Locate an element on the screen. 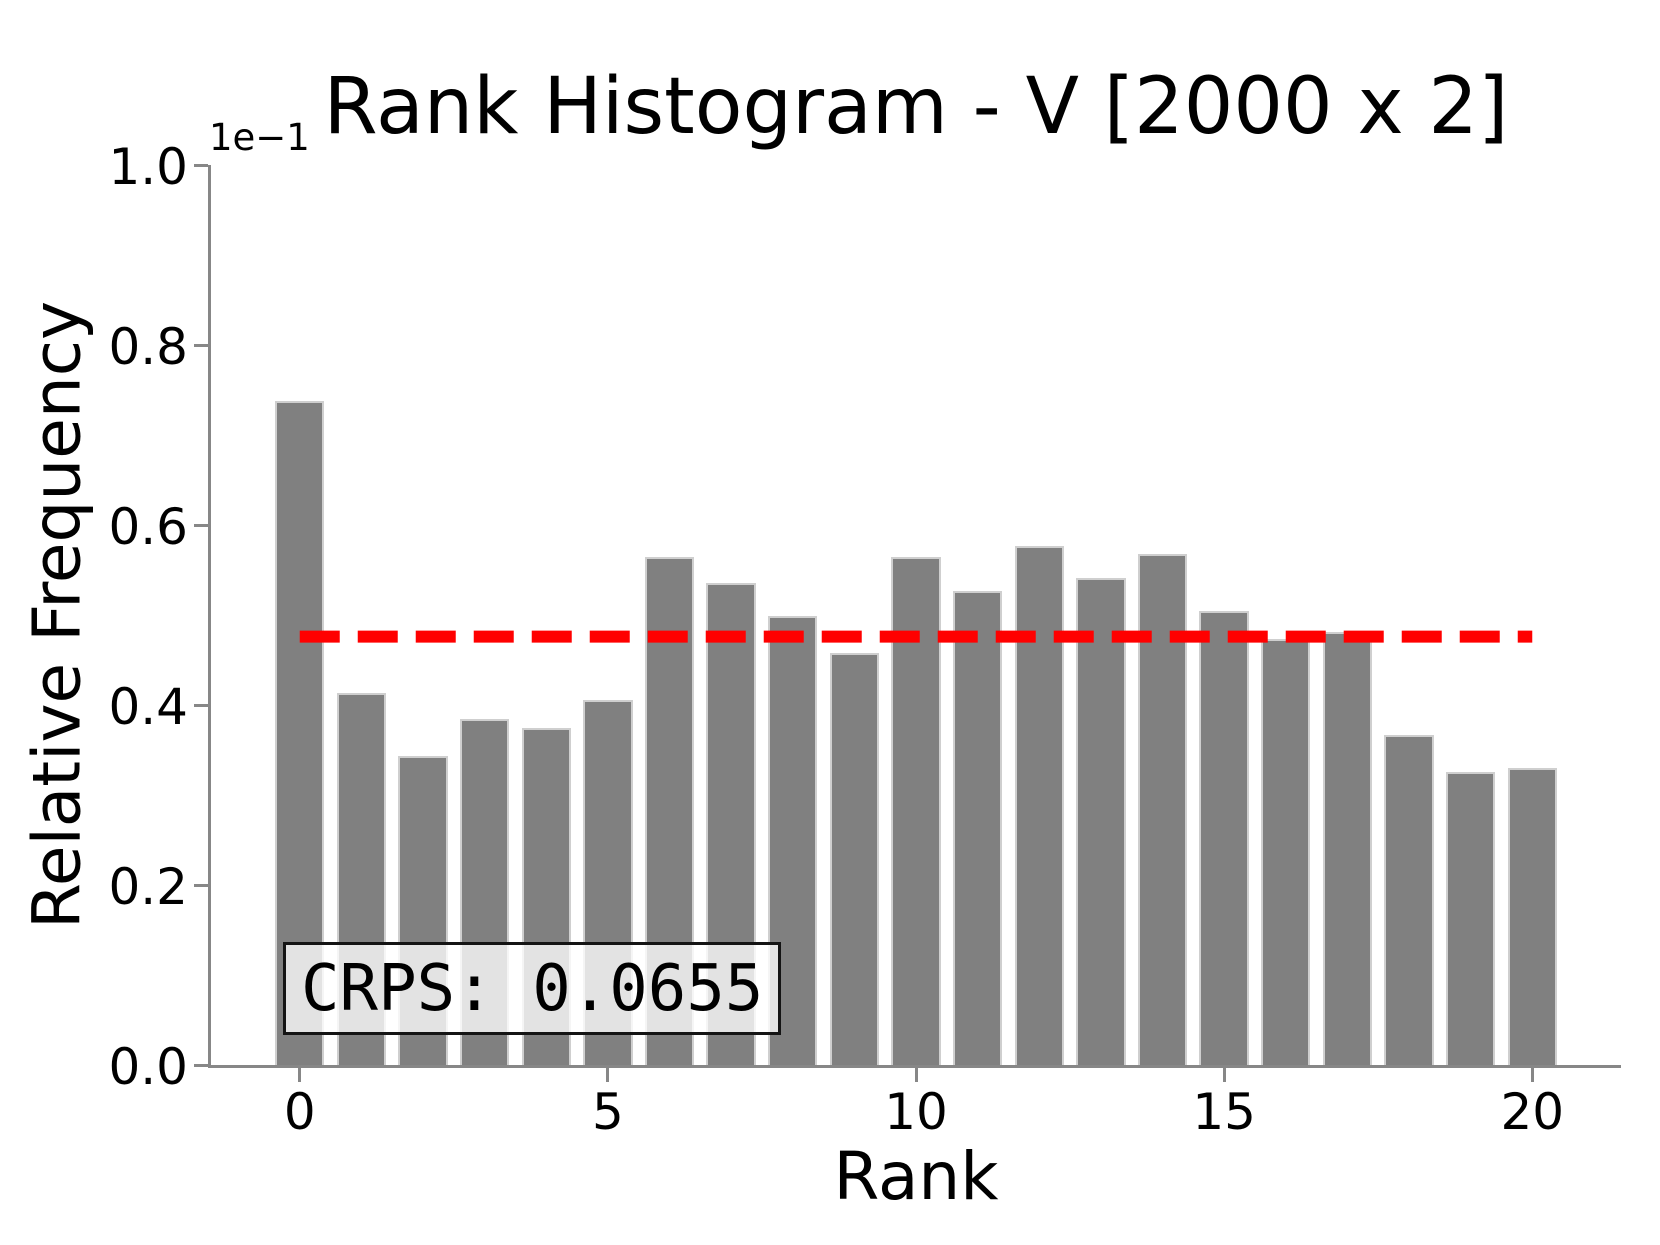 Image resolution: width=1660 pixels, height=1245 pixels. x-axis-spine is located at coordinates (914, 1066).